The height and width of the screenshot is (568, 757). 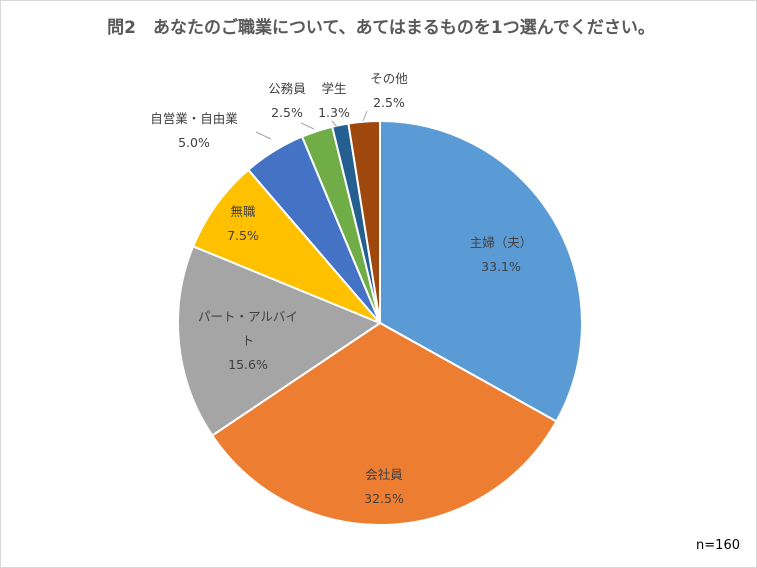 I want to click on slice-label: 公務員 2.5%, so click(x=287, y=100).